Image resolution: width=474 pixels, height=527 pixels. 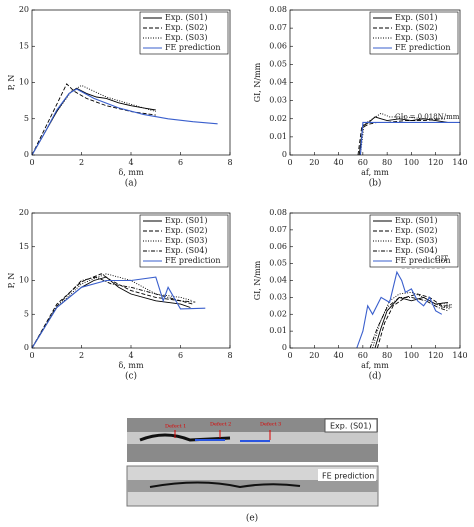 I want to click on x-tick-label: 80, so click(x=387, y=162).